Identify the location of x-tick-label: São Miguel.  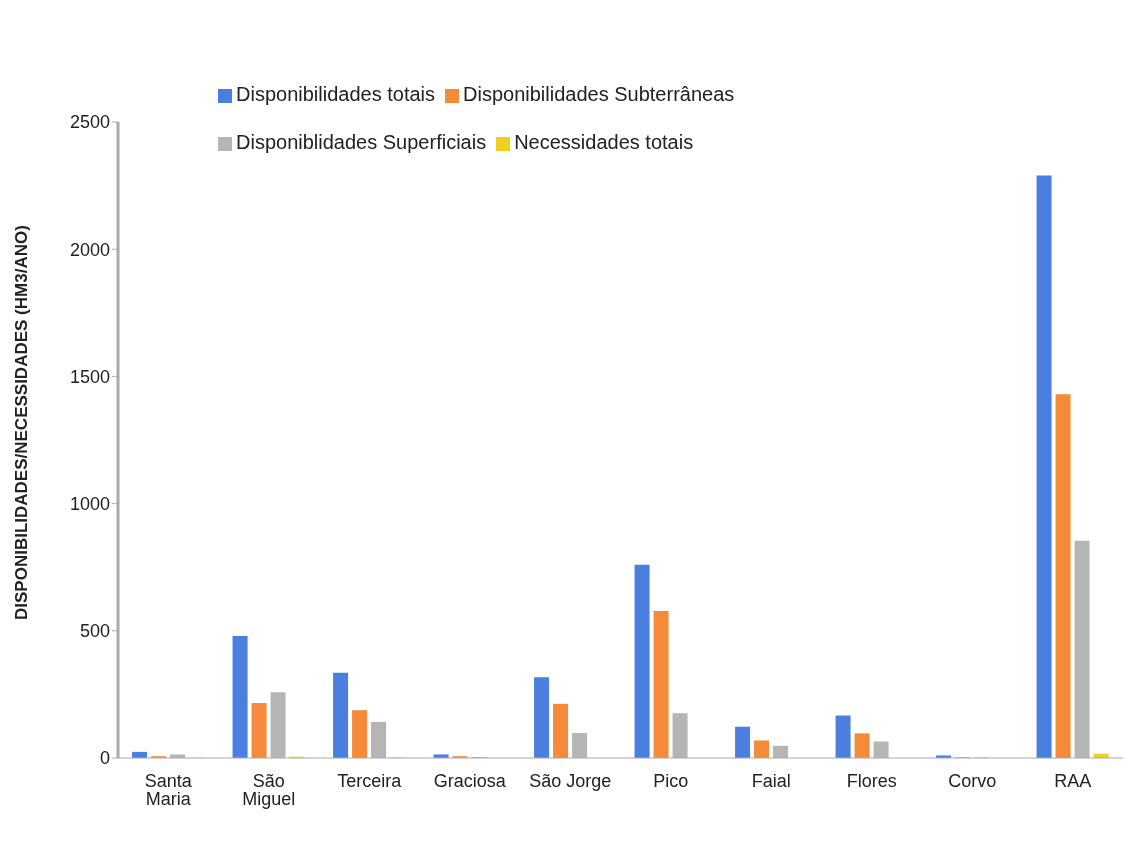
(269, 789).